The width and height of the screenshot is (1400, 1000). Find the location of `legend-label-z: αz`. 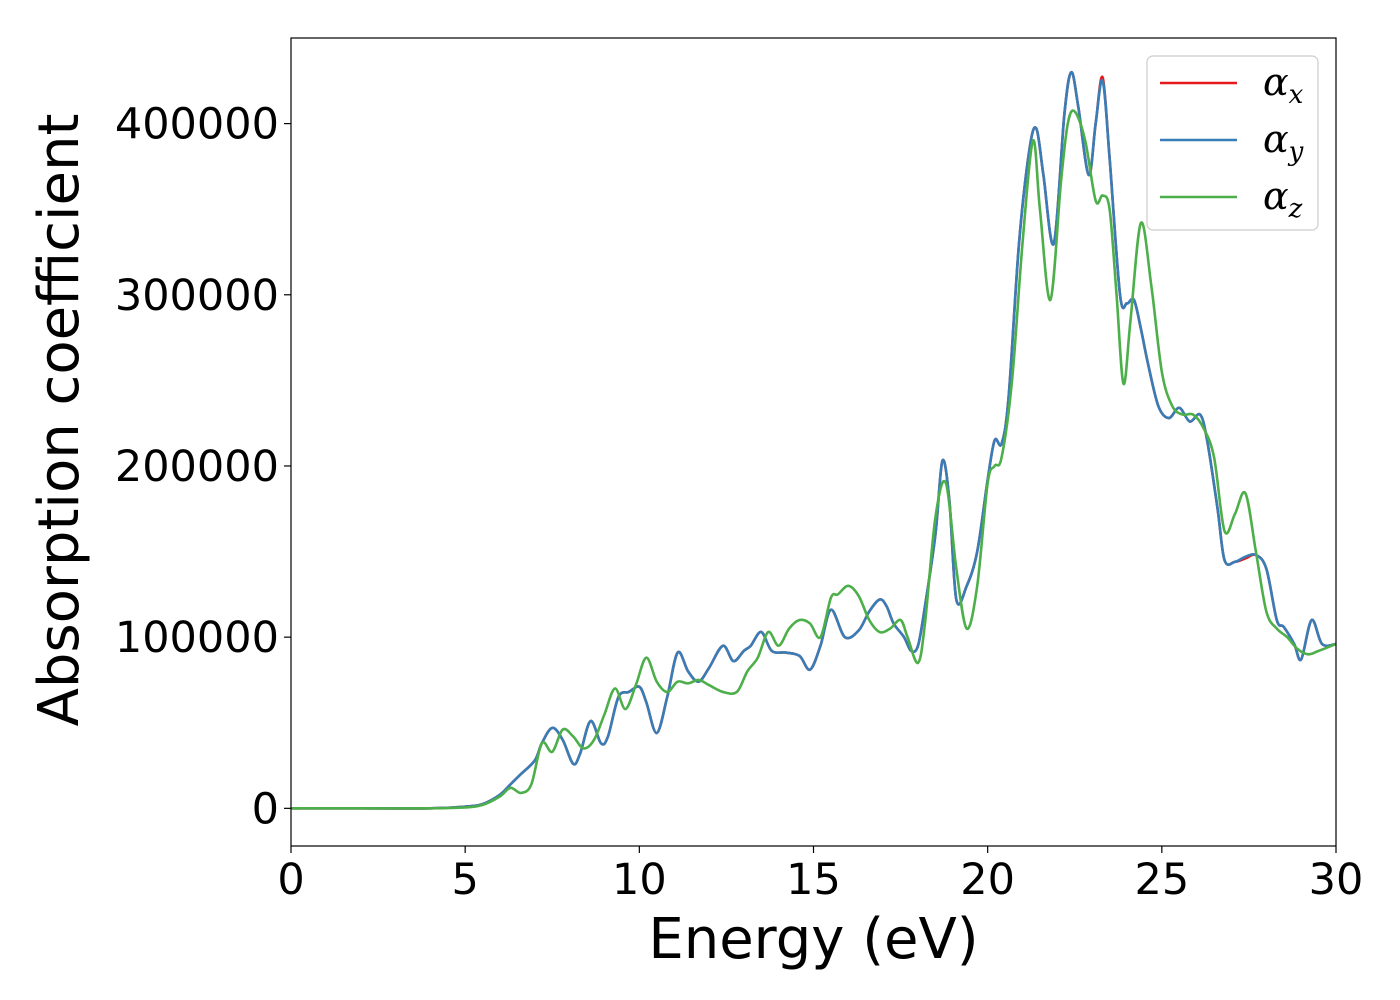

legend-label-z: αz is located at coordinates (1283, 199).